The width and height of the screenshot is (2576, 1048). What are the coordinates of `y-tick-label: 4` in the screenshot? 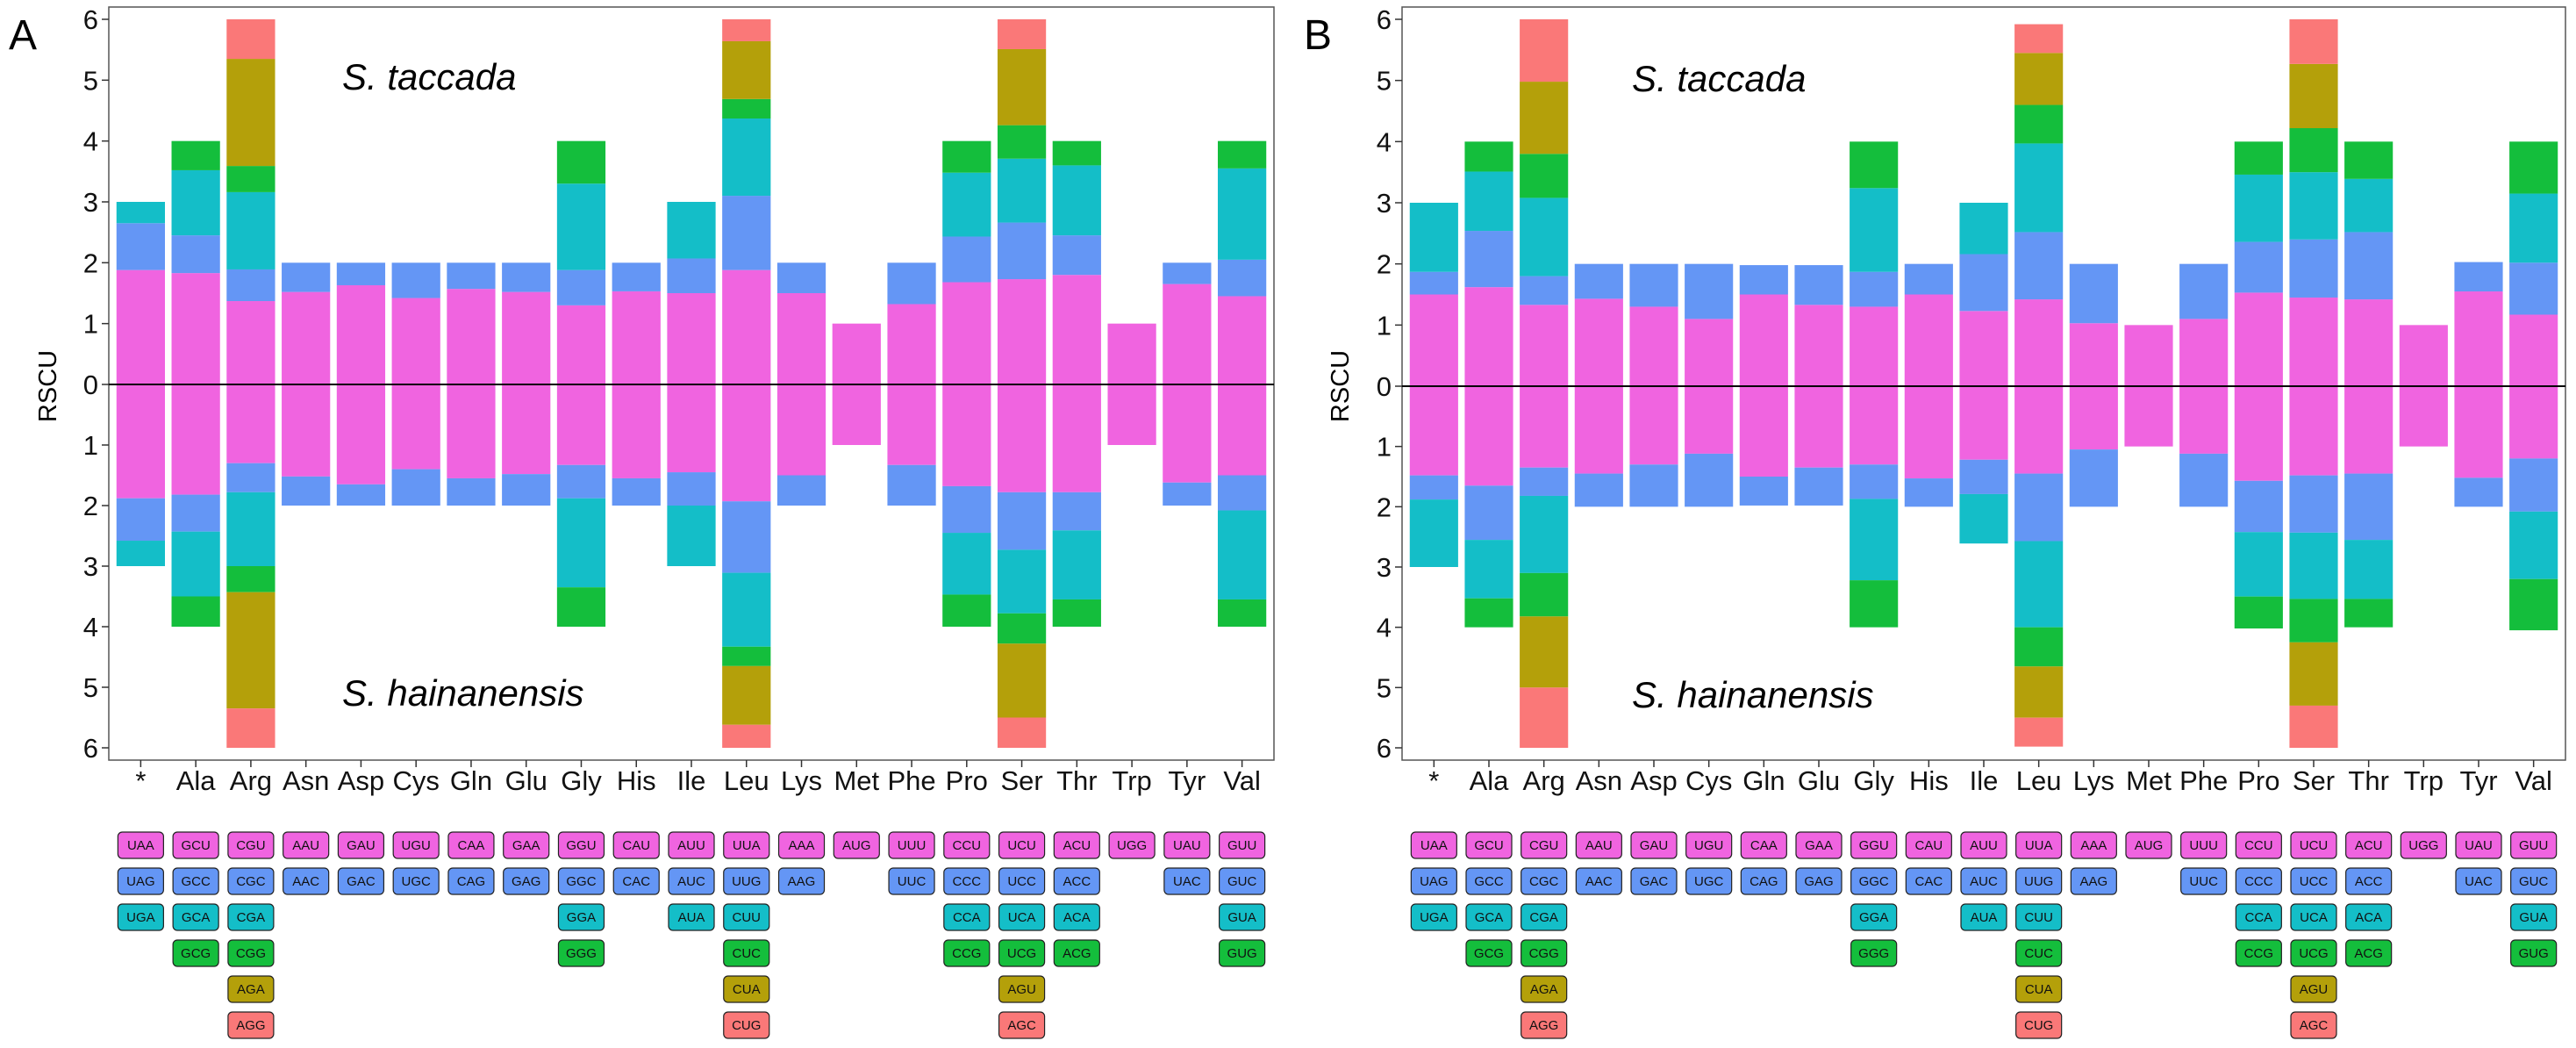 It's located at (1384, 628).